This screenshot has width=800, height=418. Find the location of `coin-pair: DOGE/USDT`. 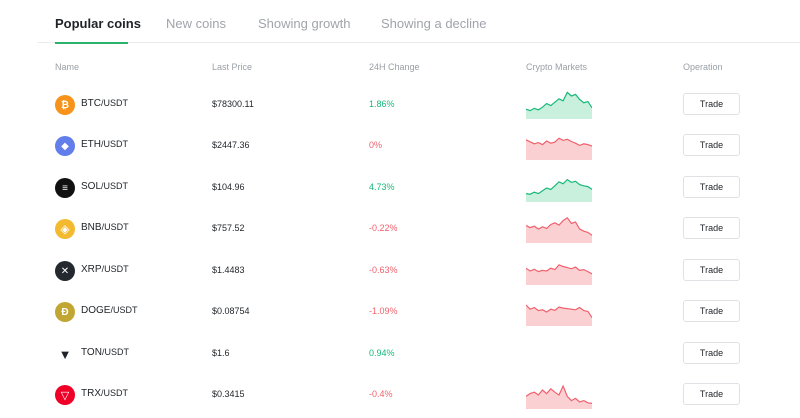

coin-pair: DOGE/USDT is located at coordinates (109, 310).